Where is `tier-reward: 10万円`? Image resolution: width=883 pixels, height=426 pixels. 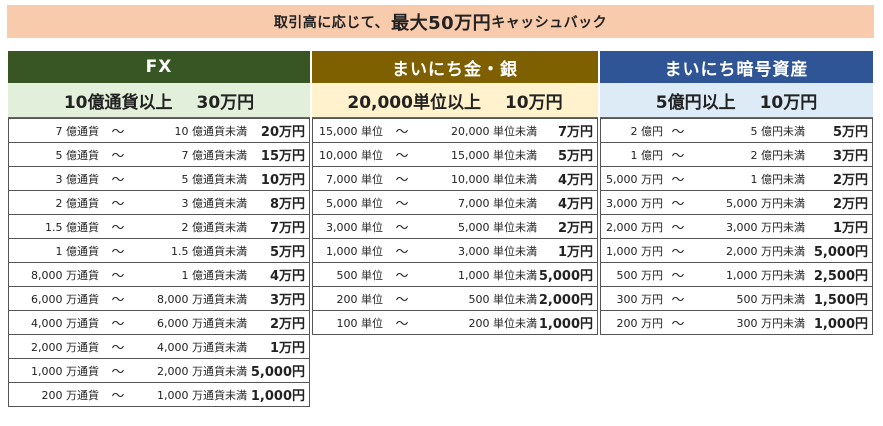
tier-reward: 10万円 is located at coordinates (282, 180).